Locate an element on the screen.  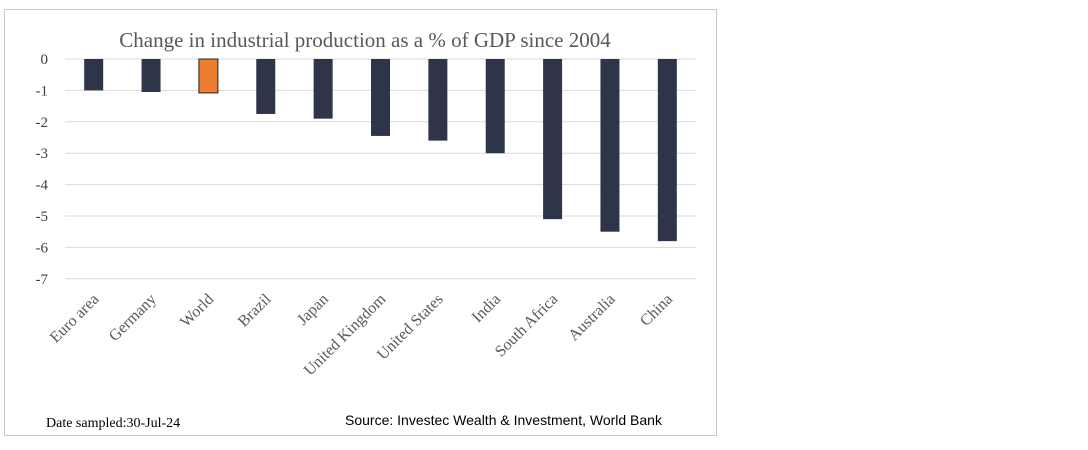
y-axis-ticks: 0 -1 -2 -3 -4 -5 -6 -7 is located at coordinates (42, 170).